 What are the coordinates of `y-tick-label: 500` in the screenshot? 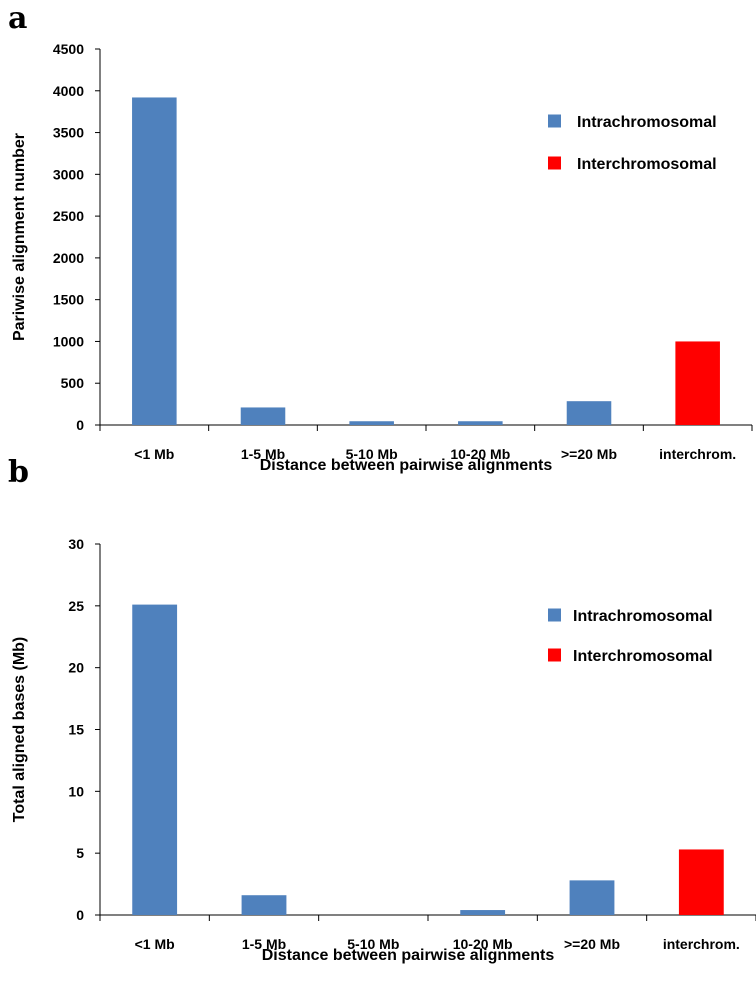 It's located at (73, 383).